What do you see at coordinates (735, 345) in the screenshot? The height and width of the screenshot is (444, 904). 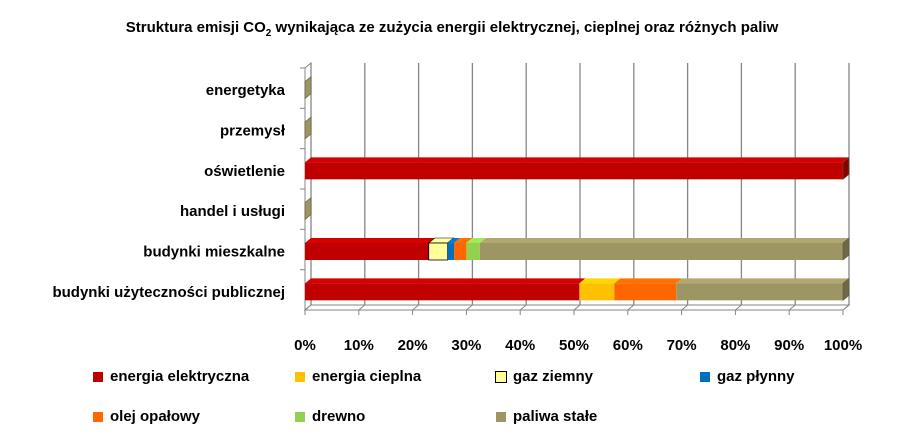 I see `x-tick-label: 80%` at bounding box center [735, 345].